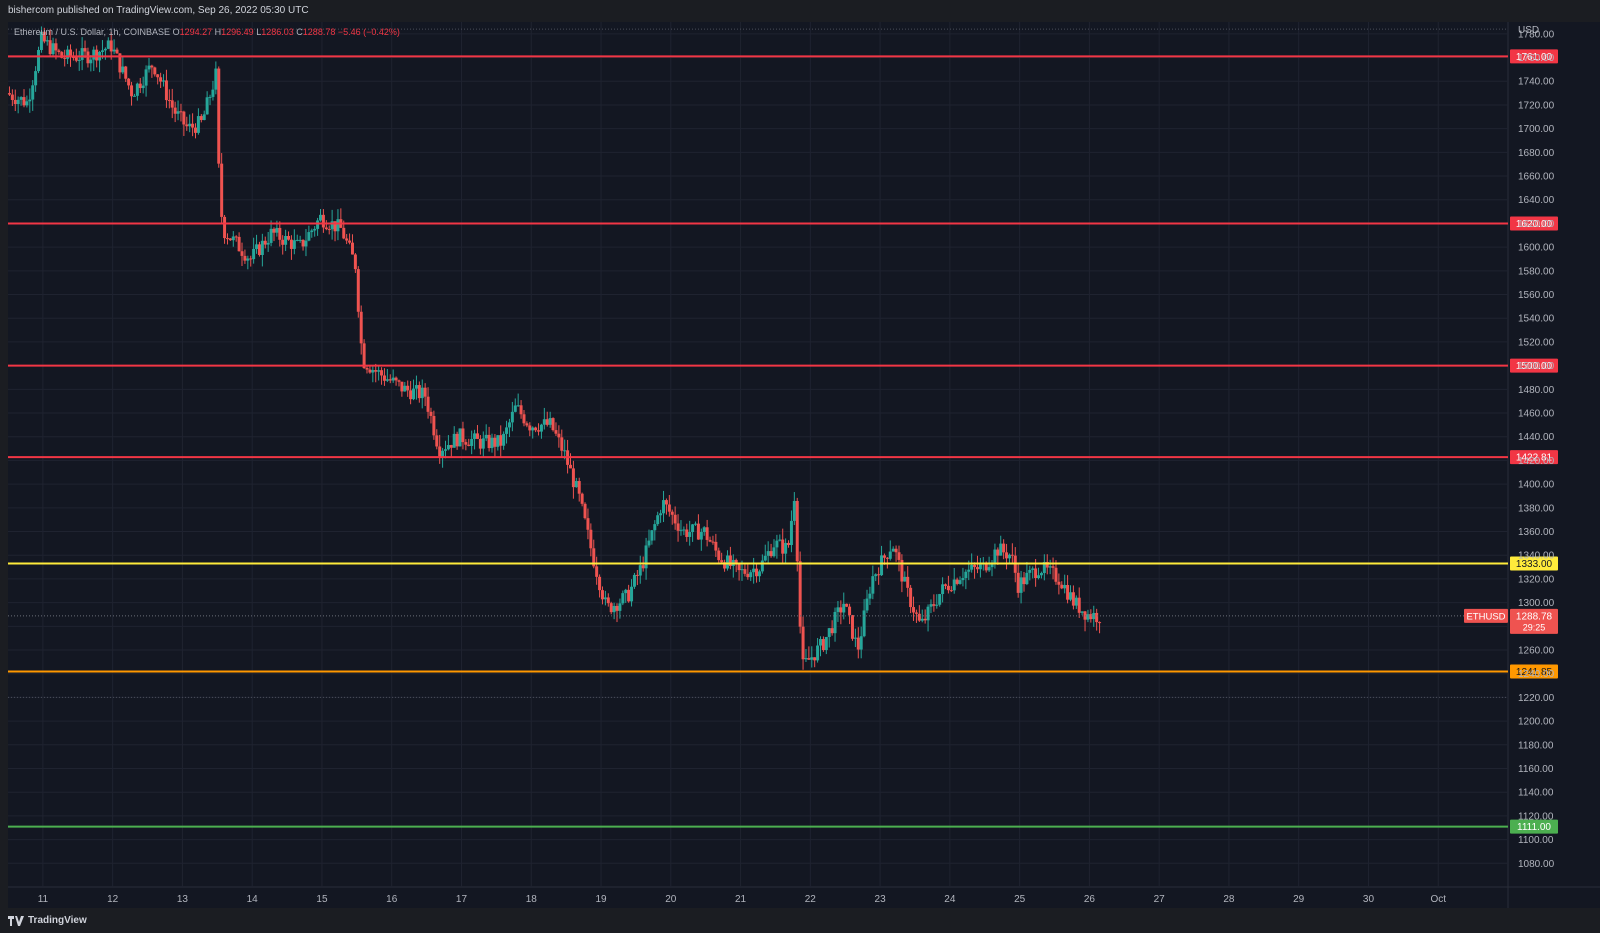 The width and height of the screenshot is (1600, 933). I want to click on low-value: 1286.03, so click(277, 32).